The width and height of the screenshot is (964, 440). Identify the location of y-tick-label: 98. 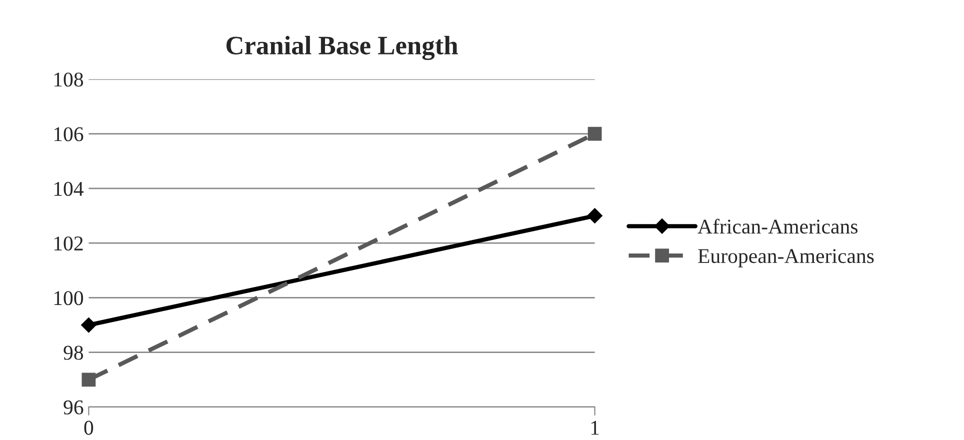
(74, 353).